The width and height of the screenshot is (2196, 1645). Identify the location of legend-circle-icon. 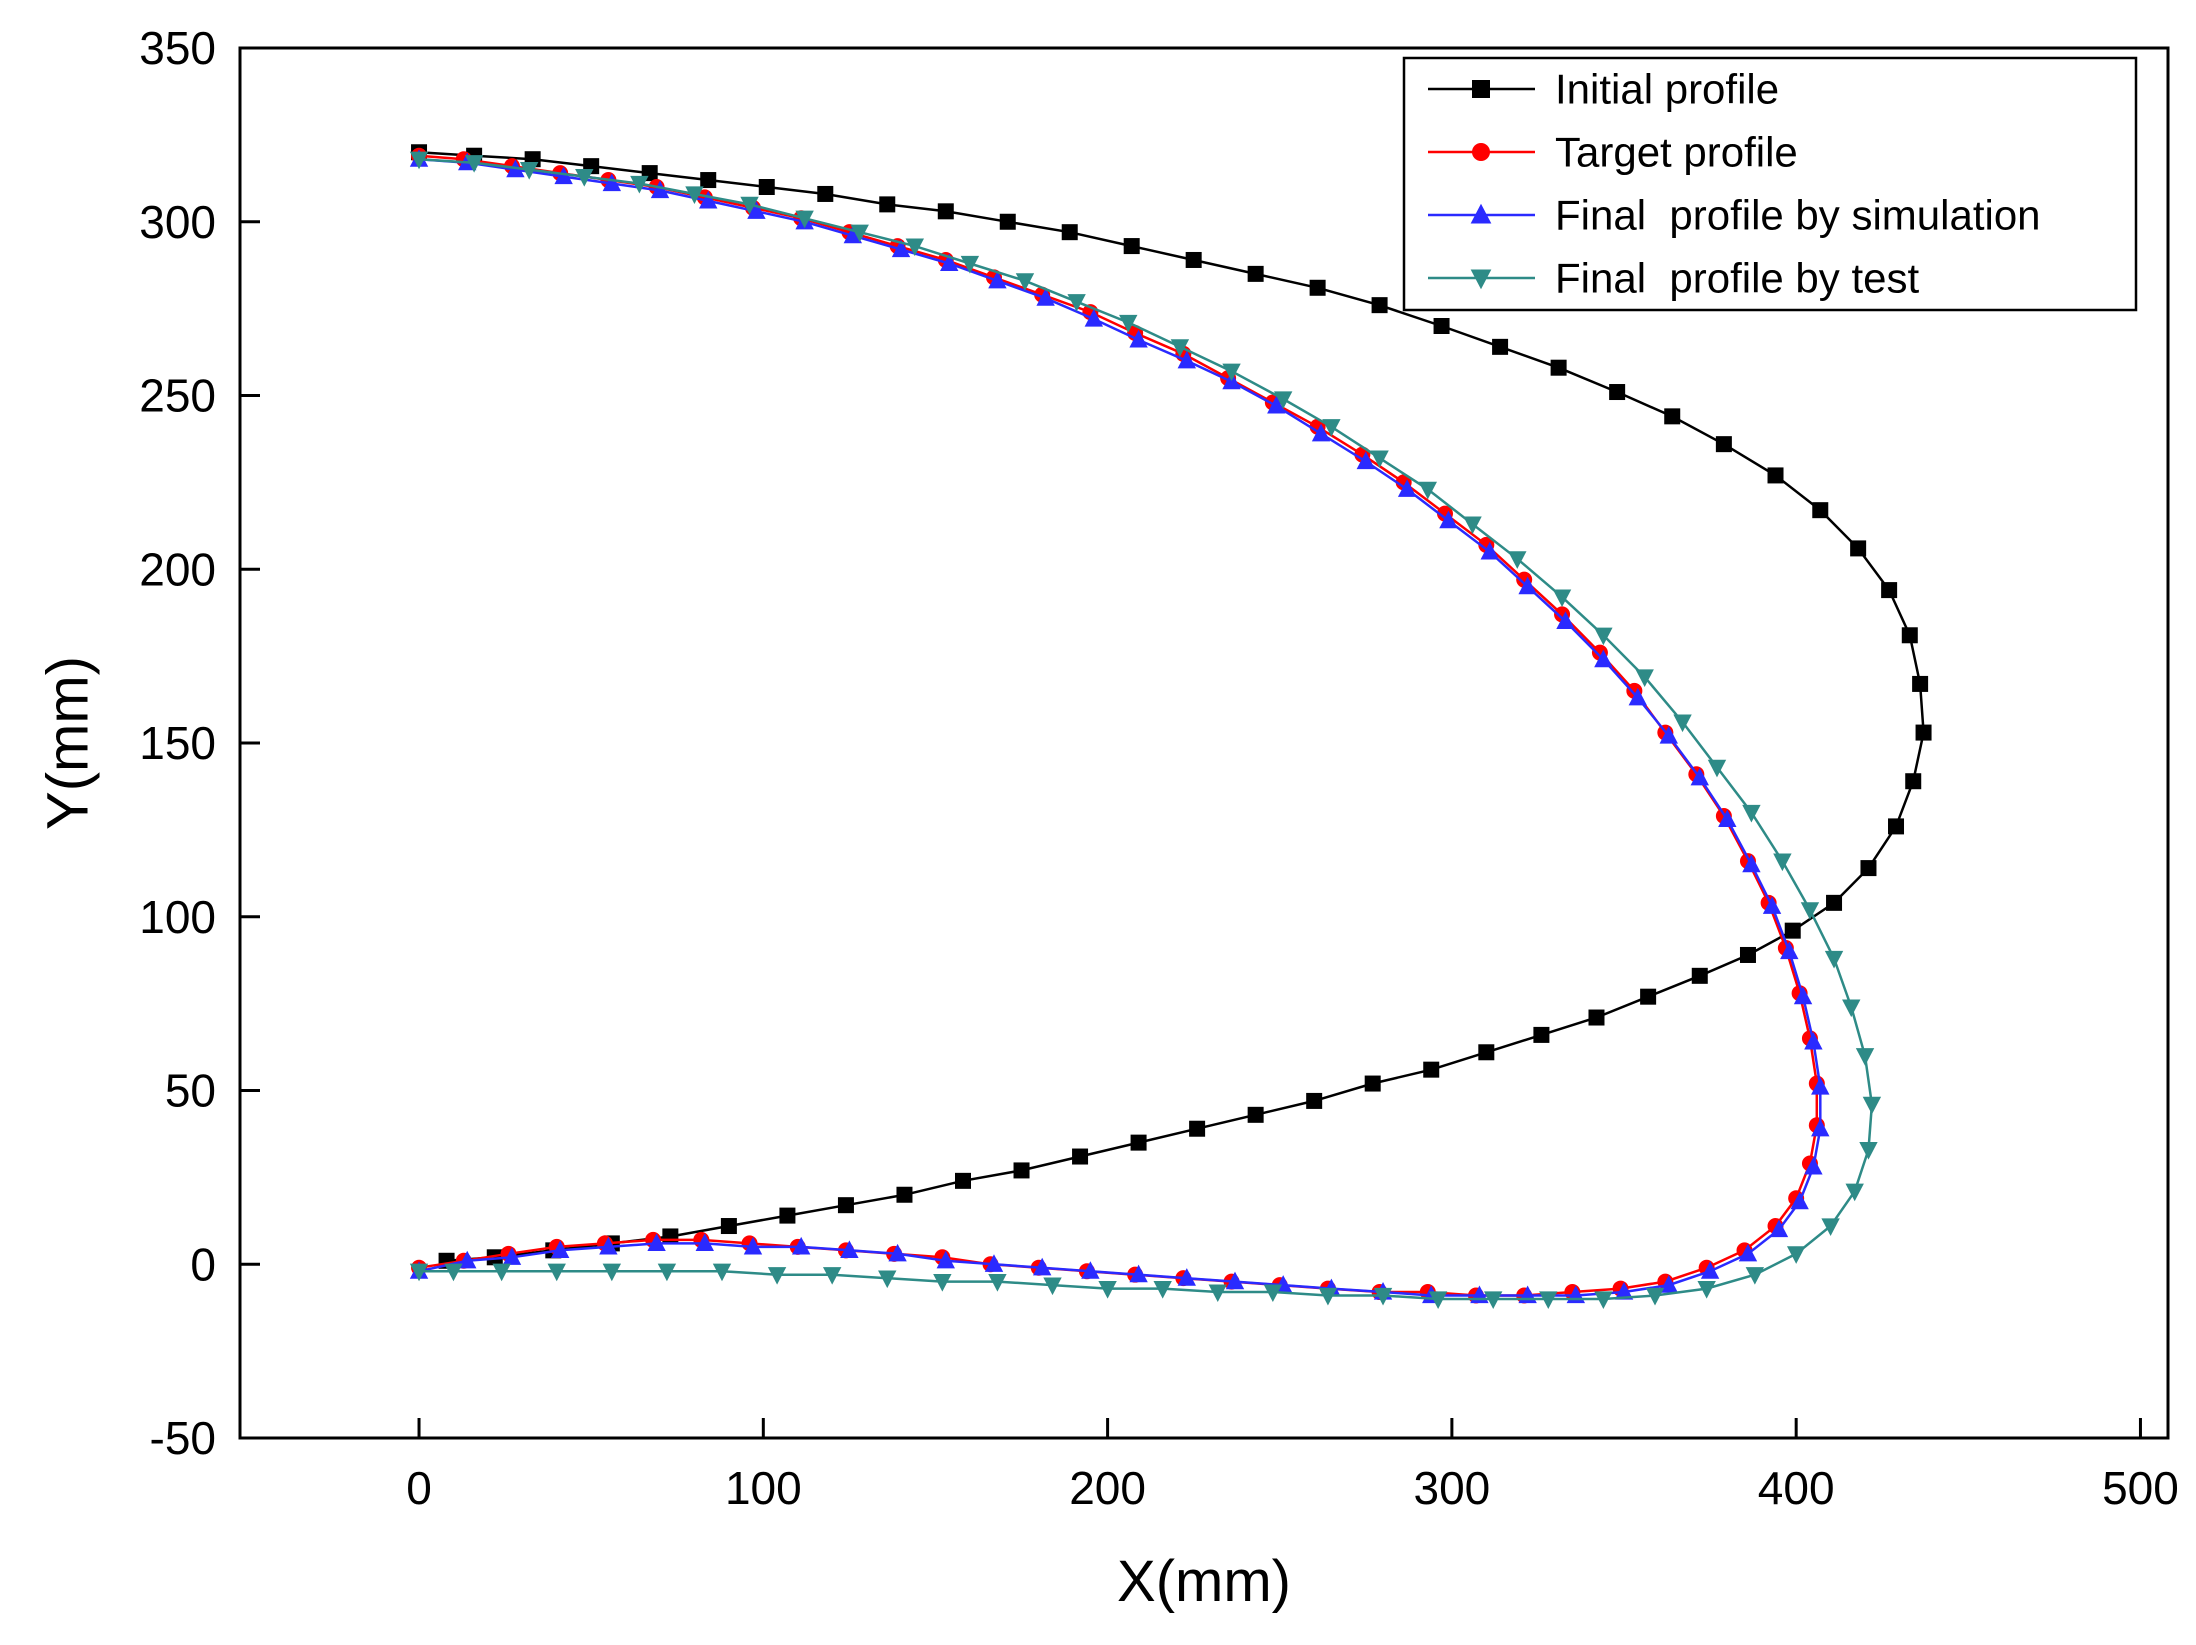
(1481, 152).